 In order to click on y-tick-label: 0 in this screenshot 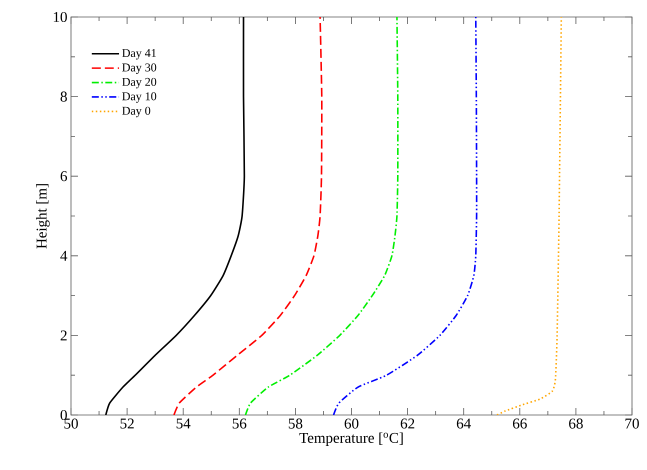, I will do `click(63, 415)`.